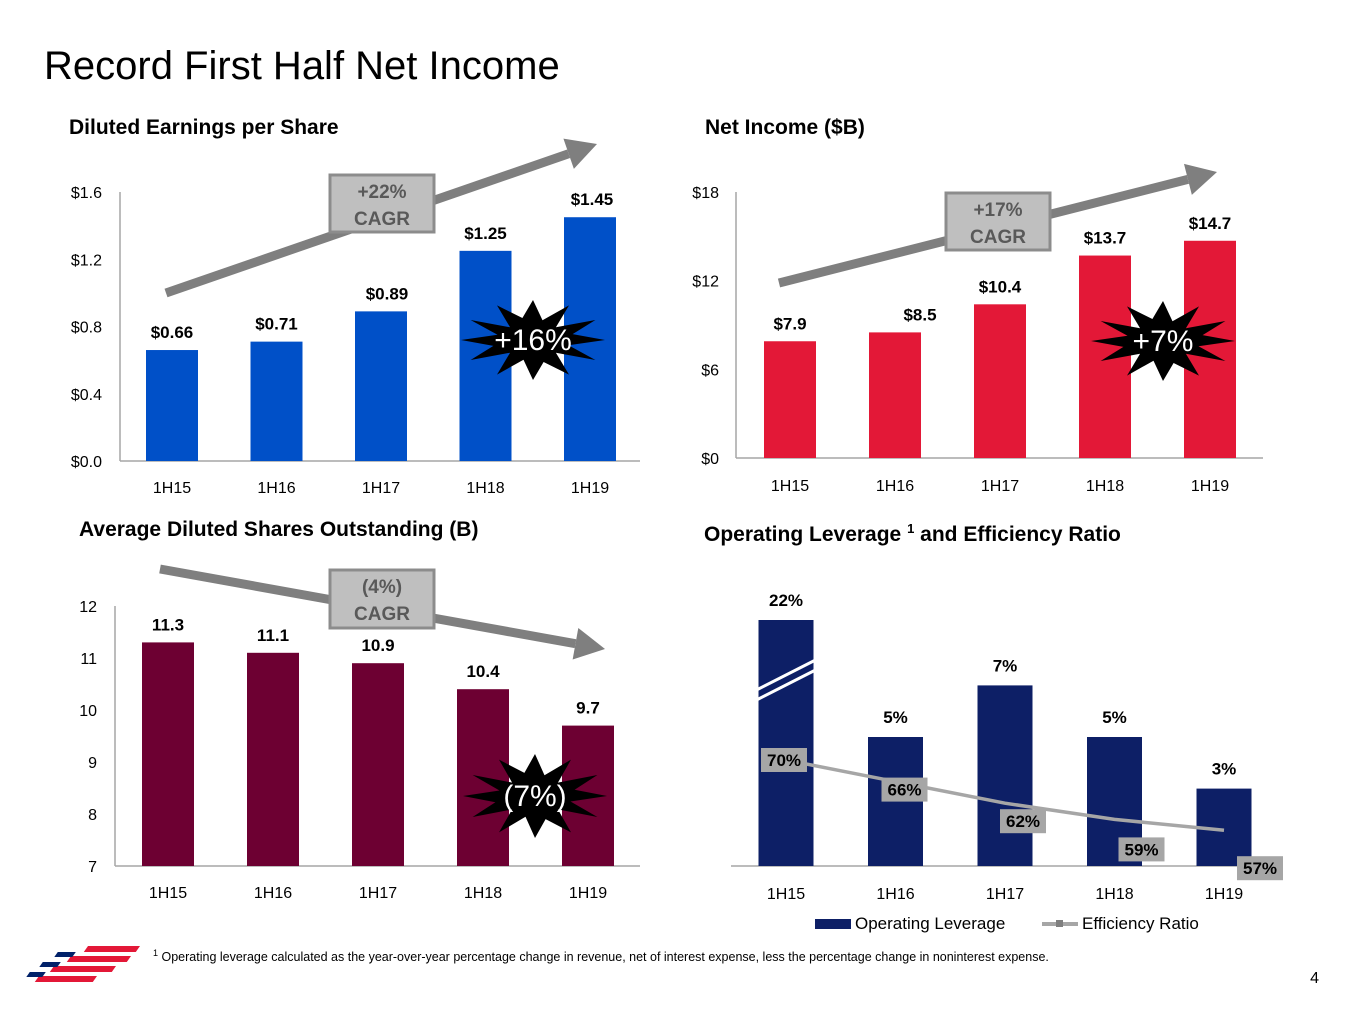 The width and height of the screenshot is (1365, 1024). What do you see at coordinates (86, 395) in the screenshot?
I see `y-tick-label: $0.4` at bounding box center [86, 395].